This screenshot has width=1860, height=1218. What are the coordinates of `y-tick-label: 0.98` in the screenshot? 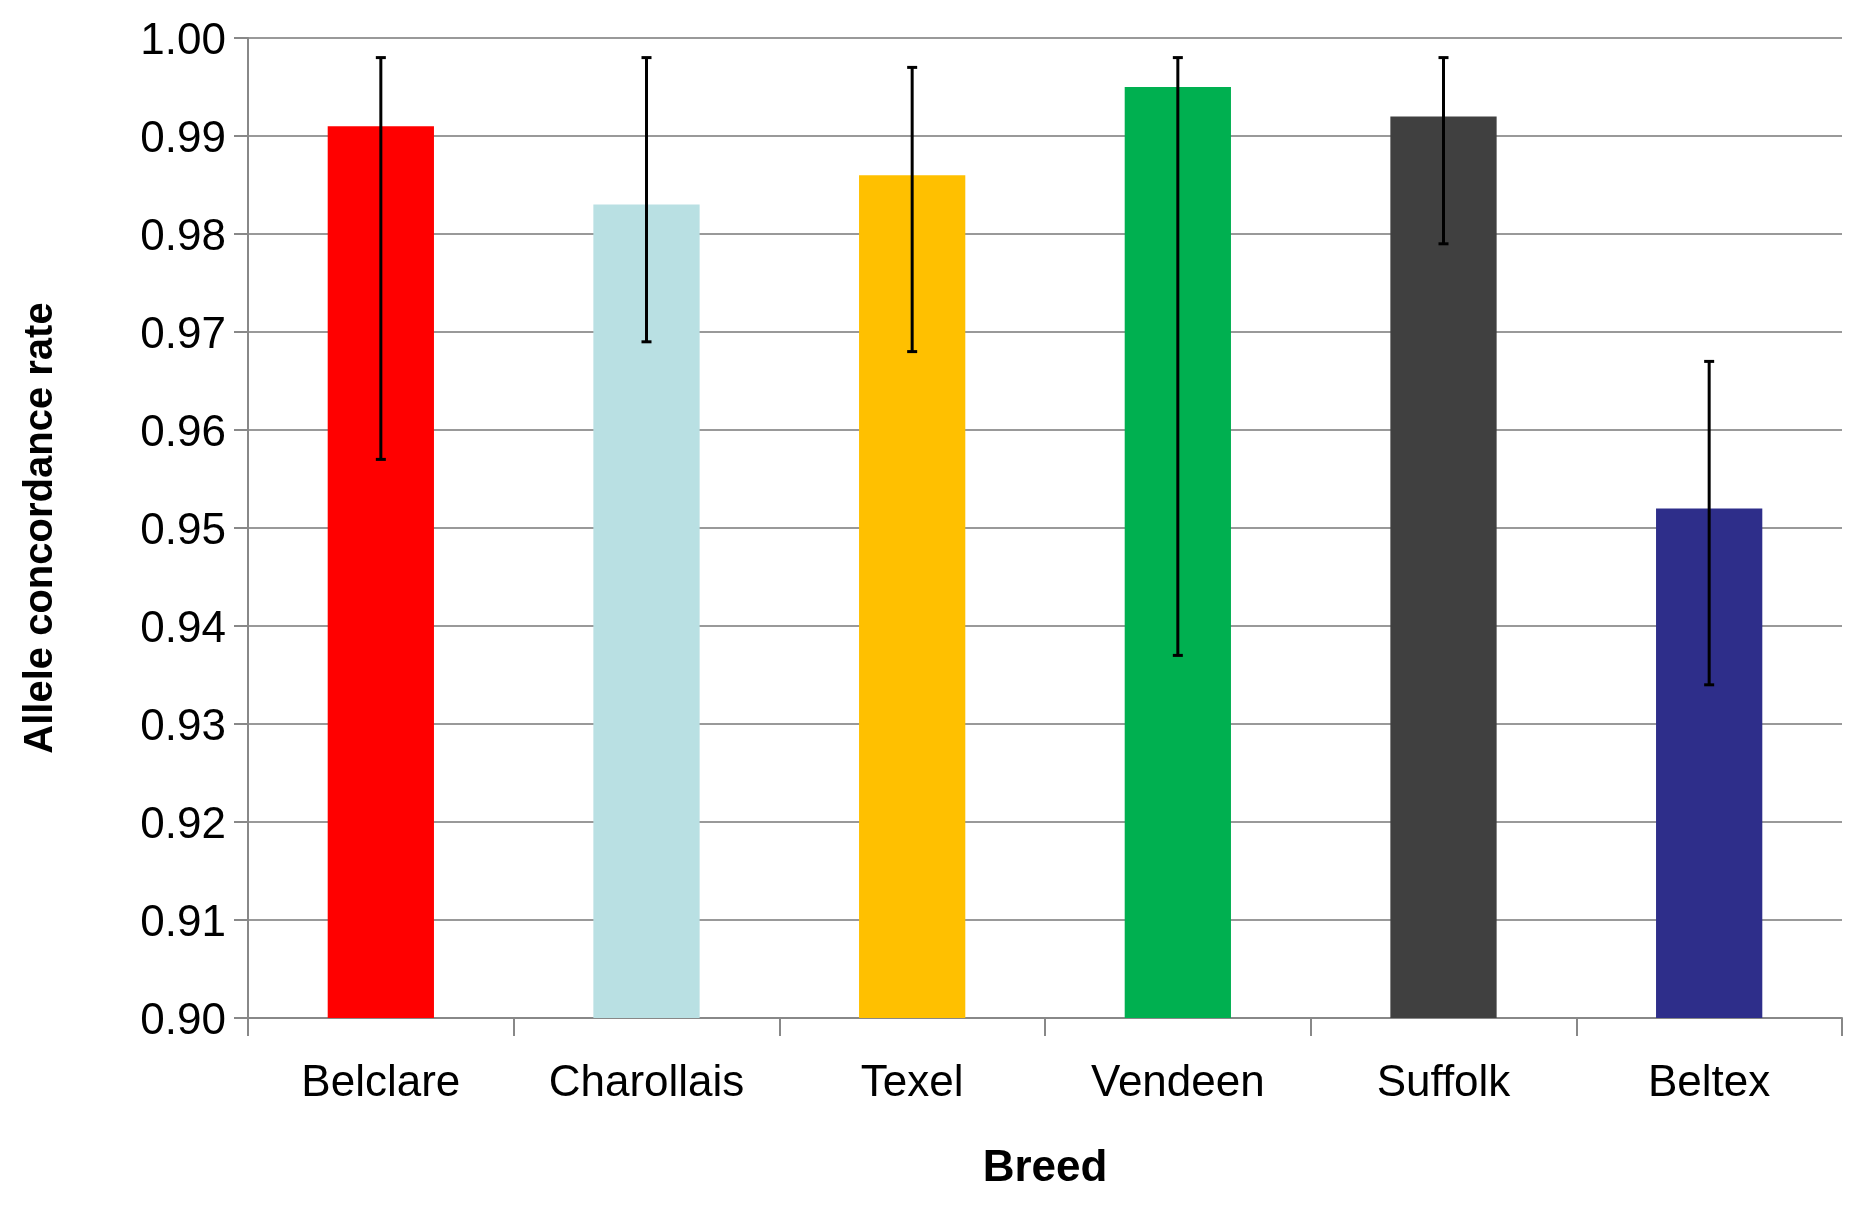 It's located at (183, 234).